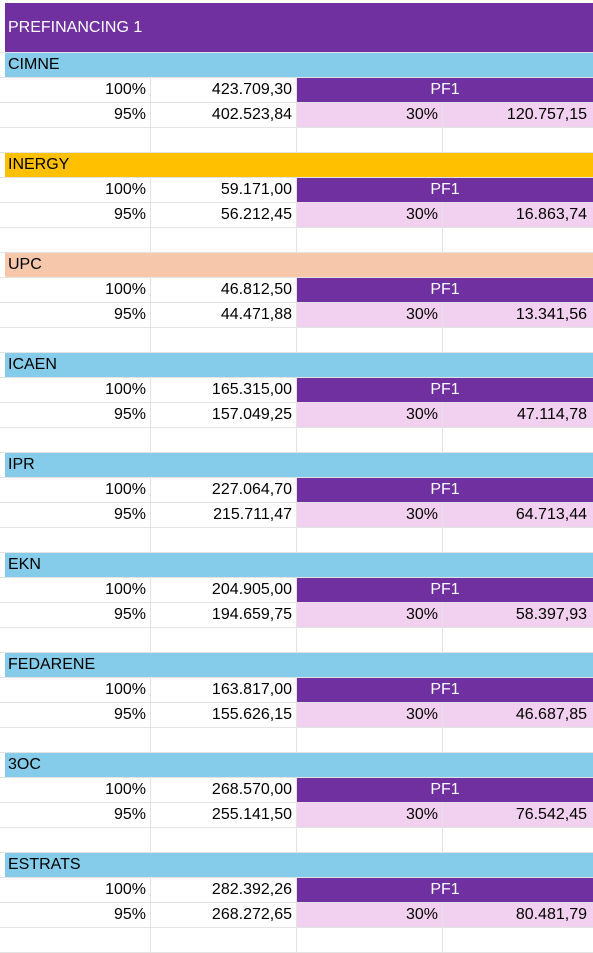 The width and height of the screenshot is (593, 953). What do you see at coordinates (224, 115) in the screenshot?
I see `eligible-amount-cell: 402.523,84` at bounding box center [224, 115].